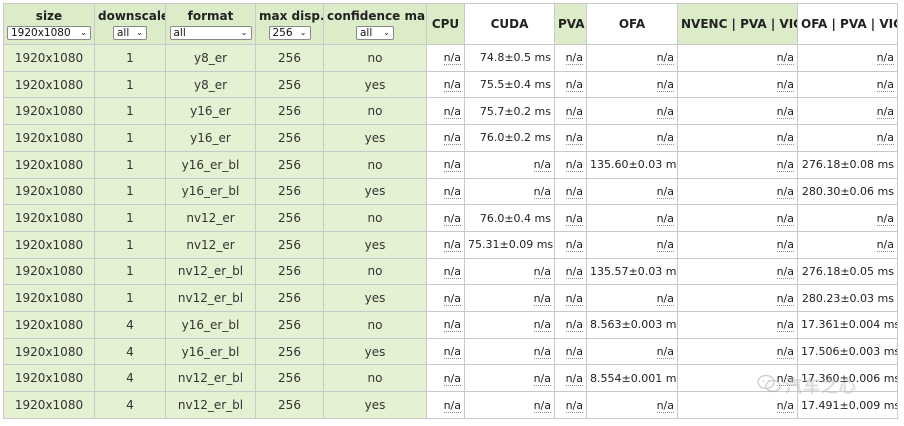 The height and width of the screenshot is (426, 904). I want to click on cell-ofa-pva-vic: 17.491±0.009 ms, so click(847, 405).